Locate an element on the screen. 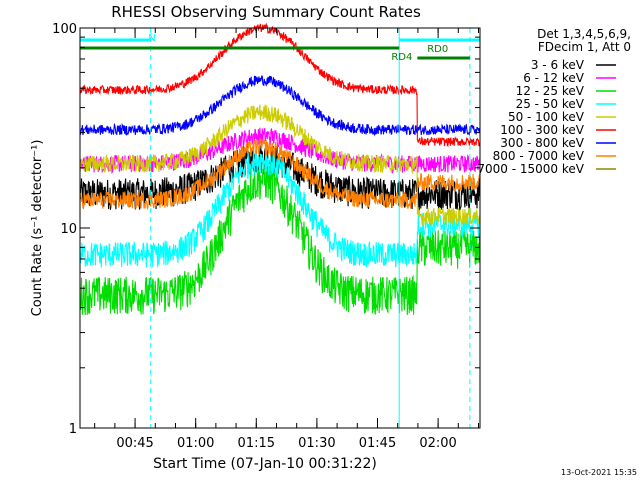 The image size is (640, 480). legend-label-3: 25 - 50 keV is located at coordinates (550, 104).